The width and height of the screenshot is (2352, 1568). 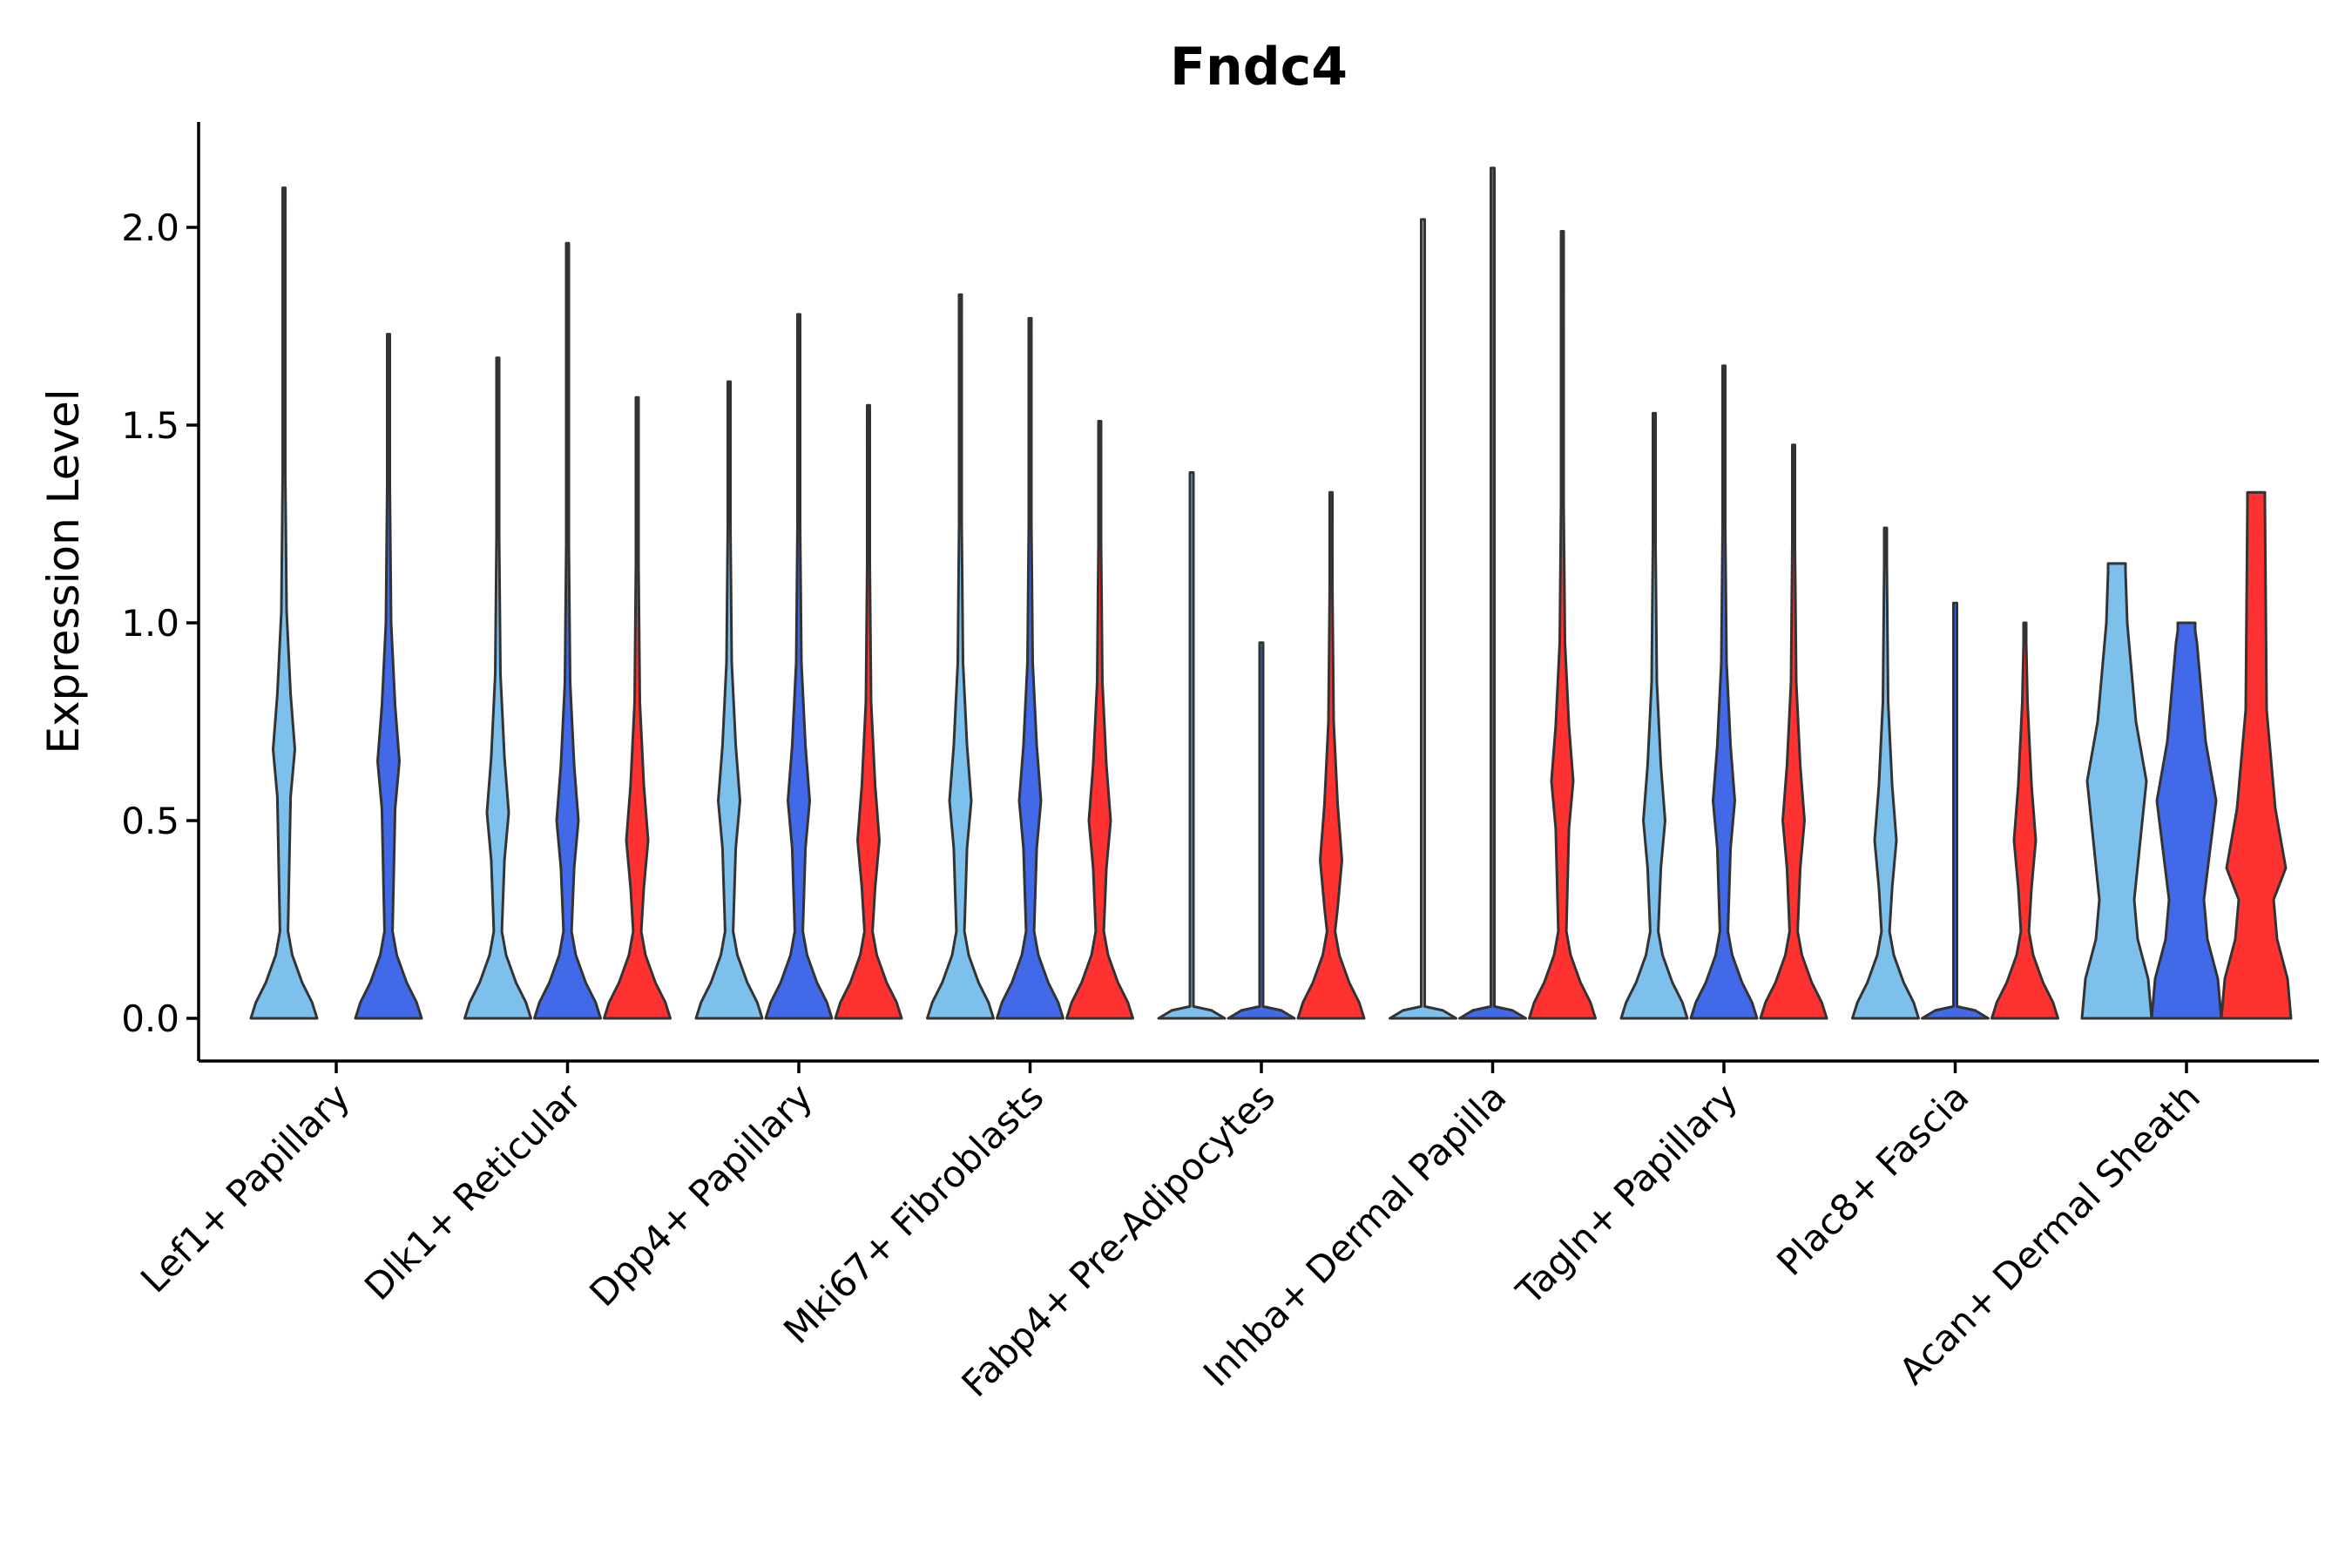 What do you see at coordinates (150, 425) in the screenshot?
I see `y-tick-label: 1.5` at bounding box center [150, 425].